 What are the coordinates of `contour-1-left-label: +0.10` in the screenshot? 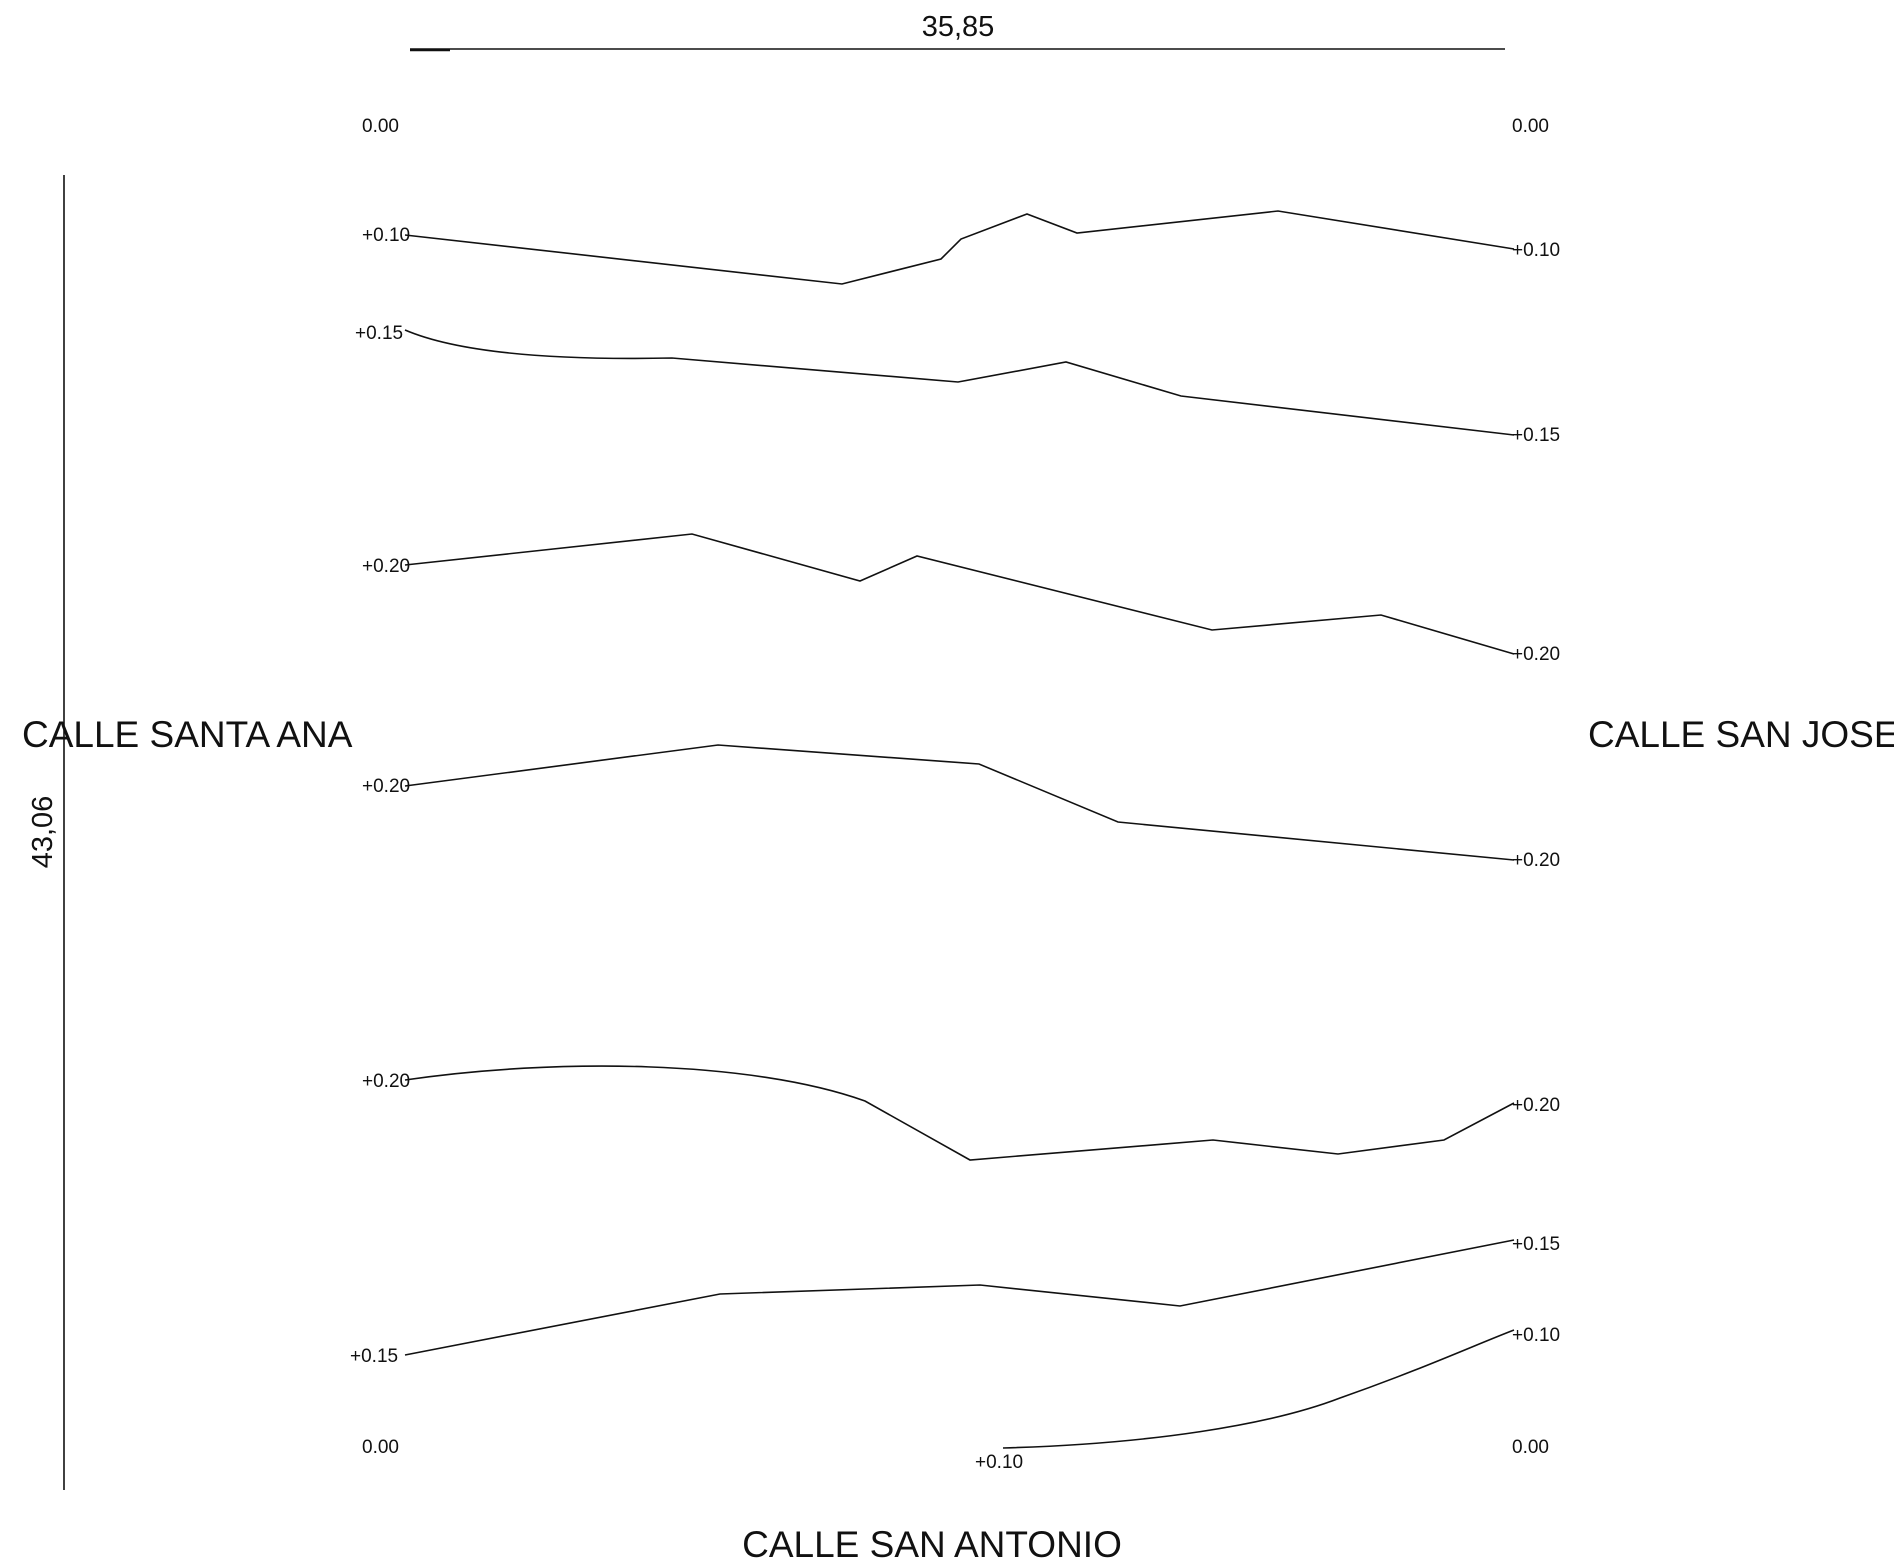 It's located at (386, 235).